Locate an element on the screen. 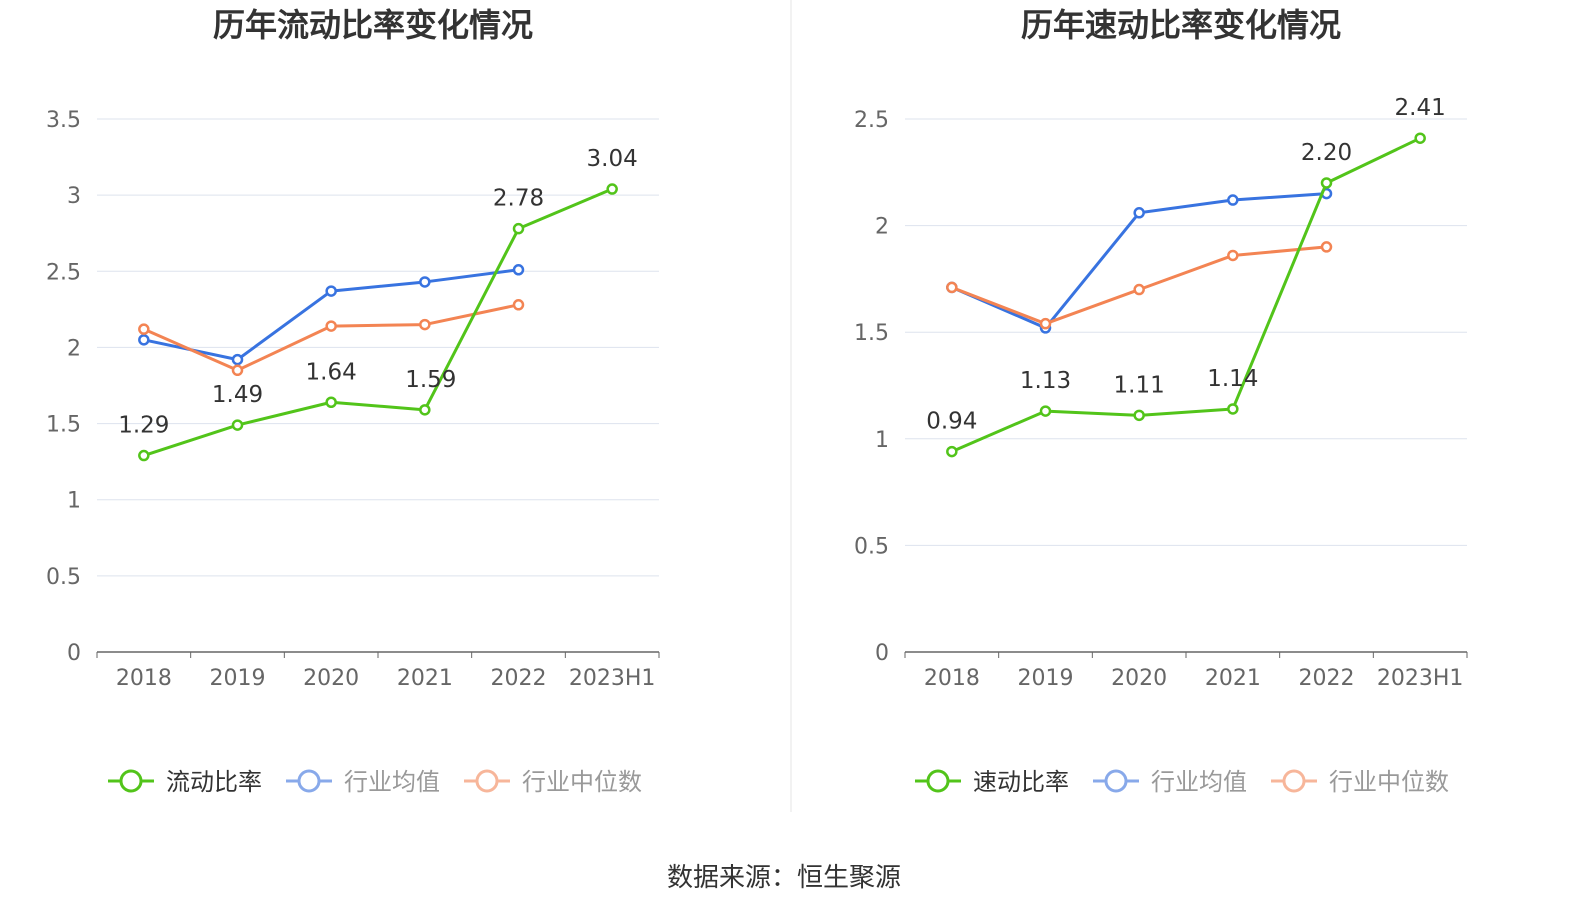 This screenshot has height=922, width=1574. data-label: 2.20 is located at coordinates (1326, 153).